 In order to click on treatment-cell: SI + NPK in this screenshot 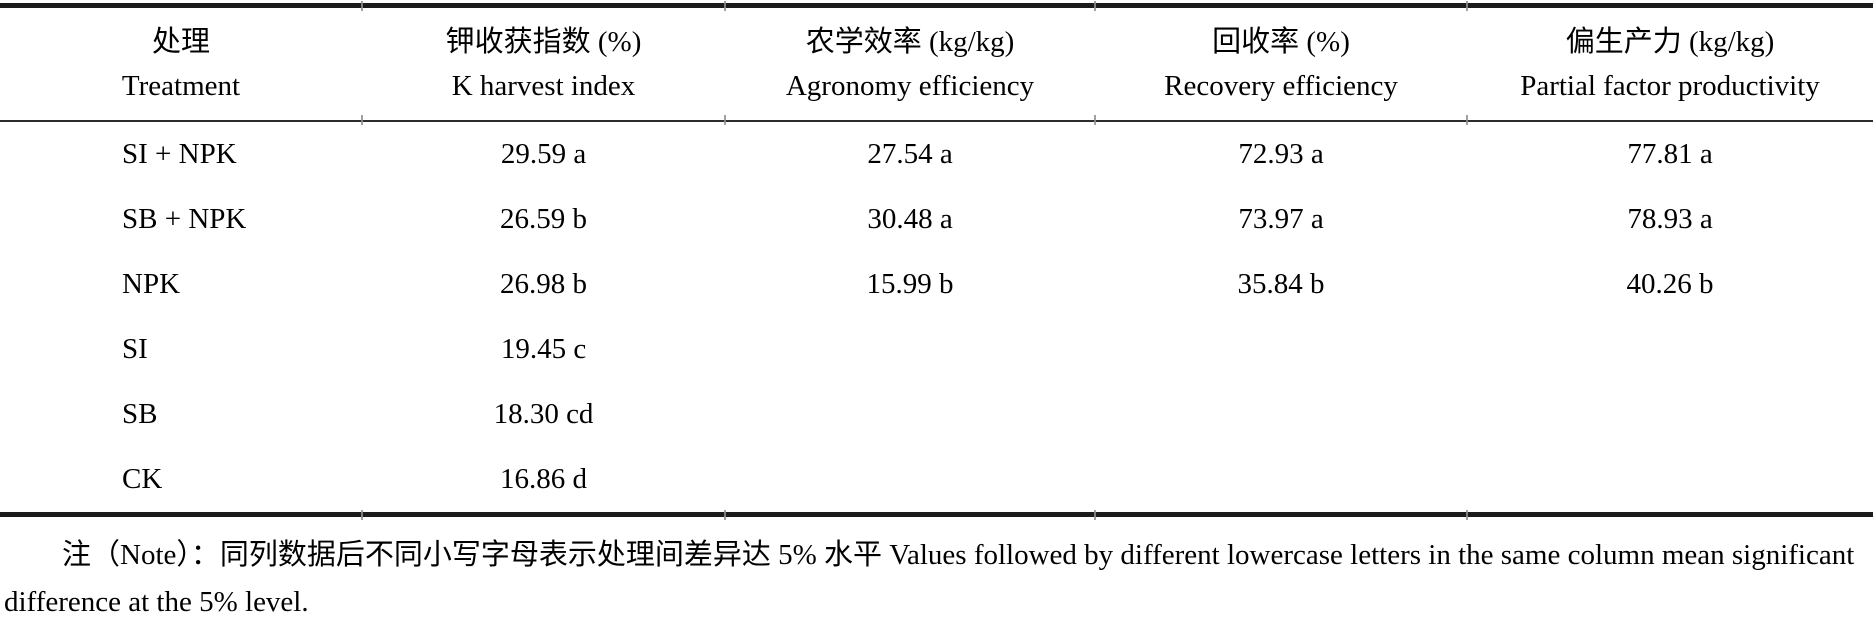, I will do `click(179, 154)`.